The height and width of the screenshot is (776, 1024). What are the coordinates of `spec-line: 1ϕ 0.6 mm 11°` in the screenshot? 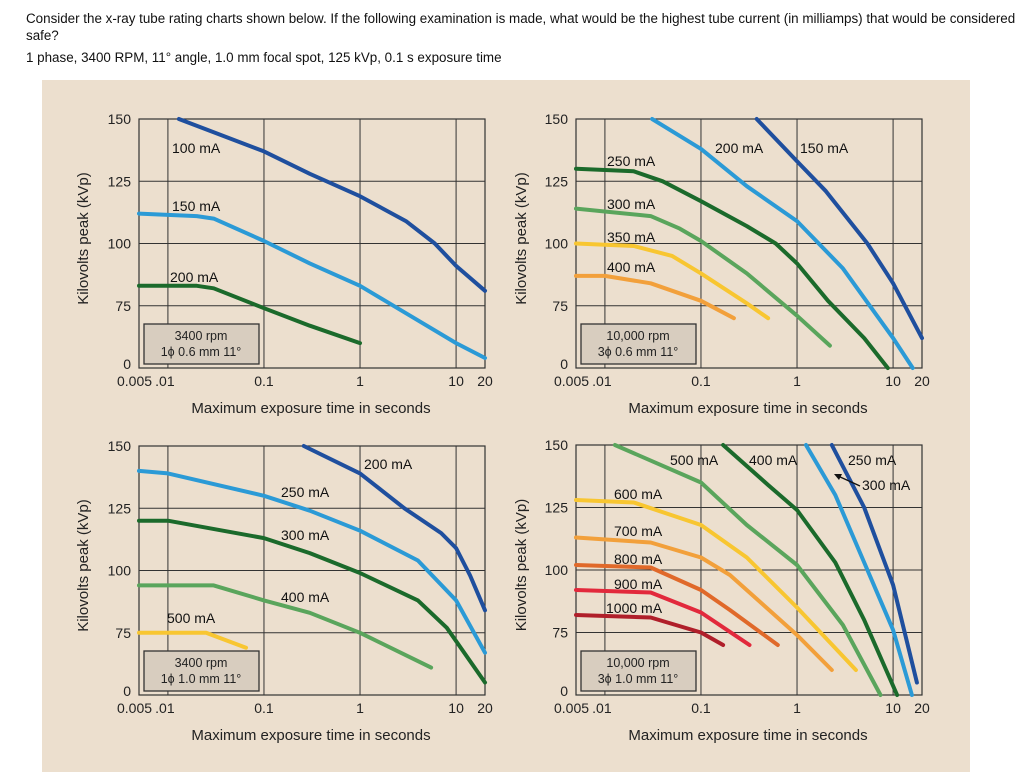 It's located at (201, 352).